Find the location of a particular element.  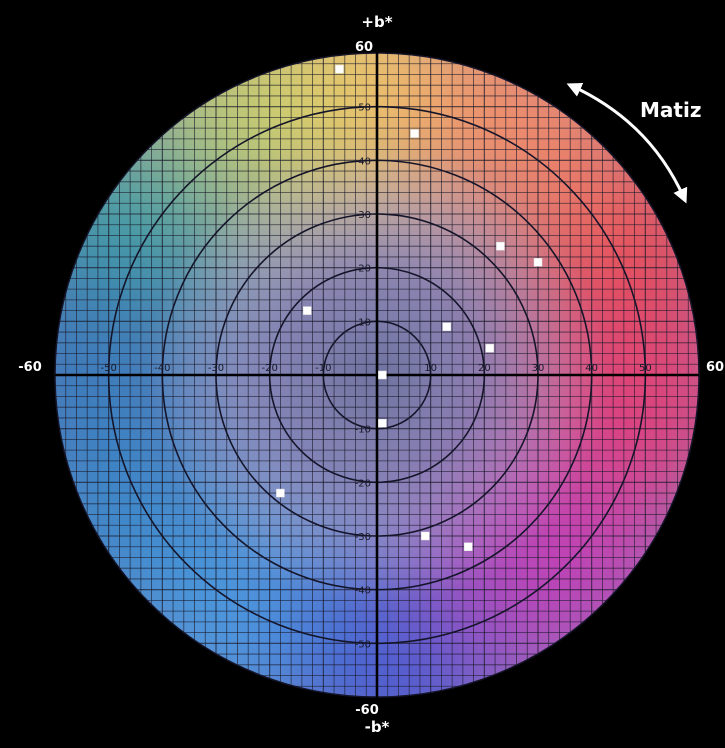

axis-label-bottom: -b* is located at coordinates (377, 727).